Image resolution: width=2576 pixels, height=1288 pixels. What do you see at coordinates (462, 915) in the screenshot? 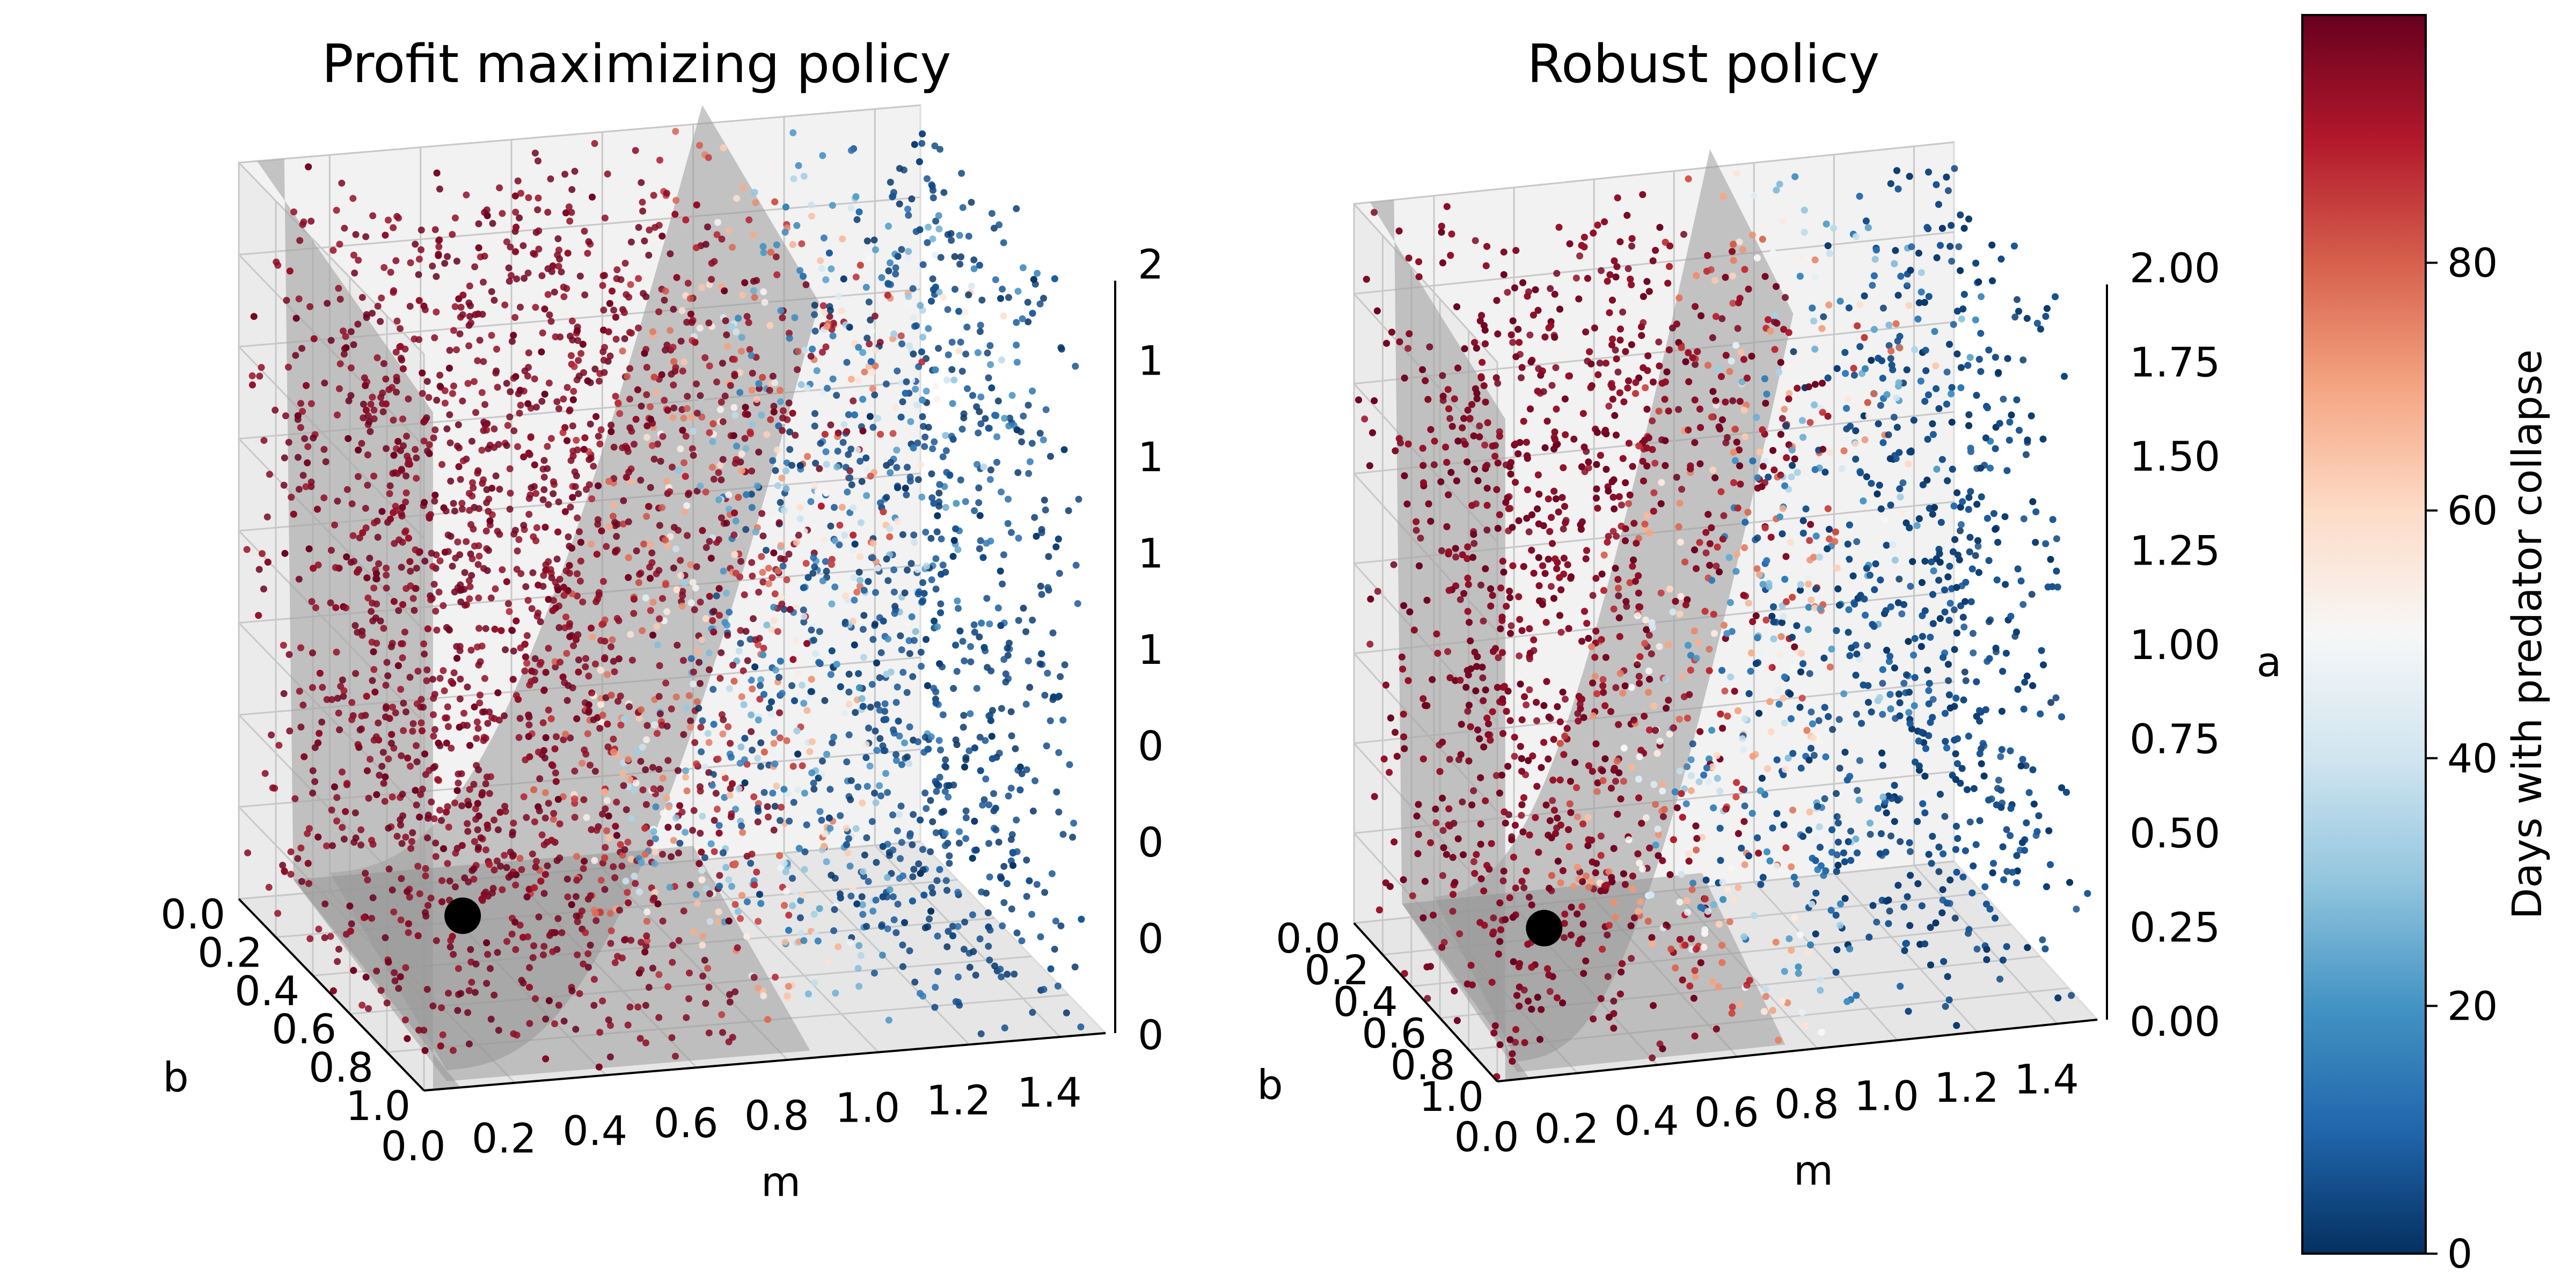
I see `marked-point` at bounding box center [462, 915].